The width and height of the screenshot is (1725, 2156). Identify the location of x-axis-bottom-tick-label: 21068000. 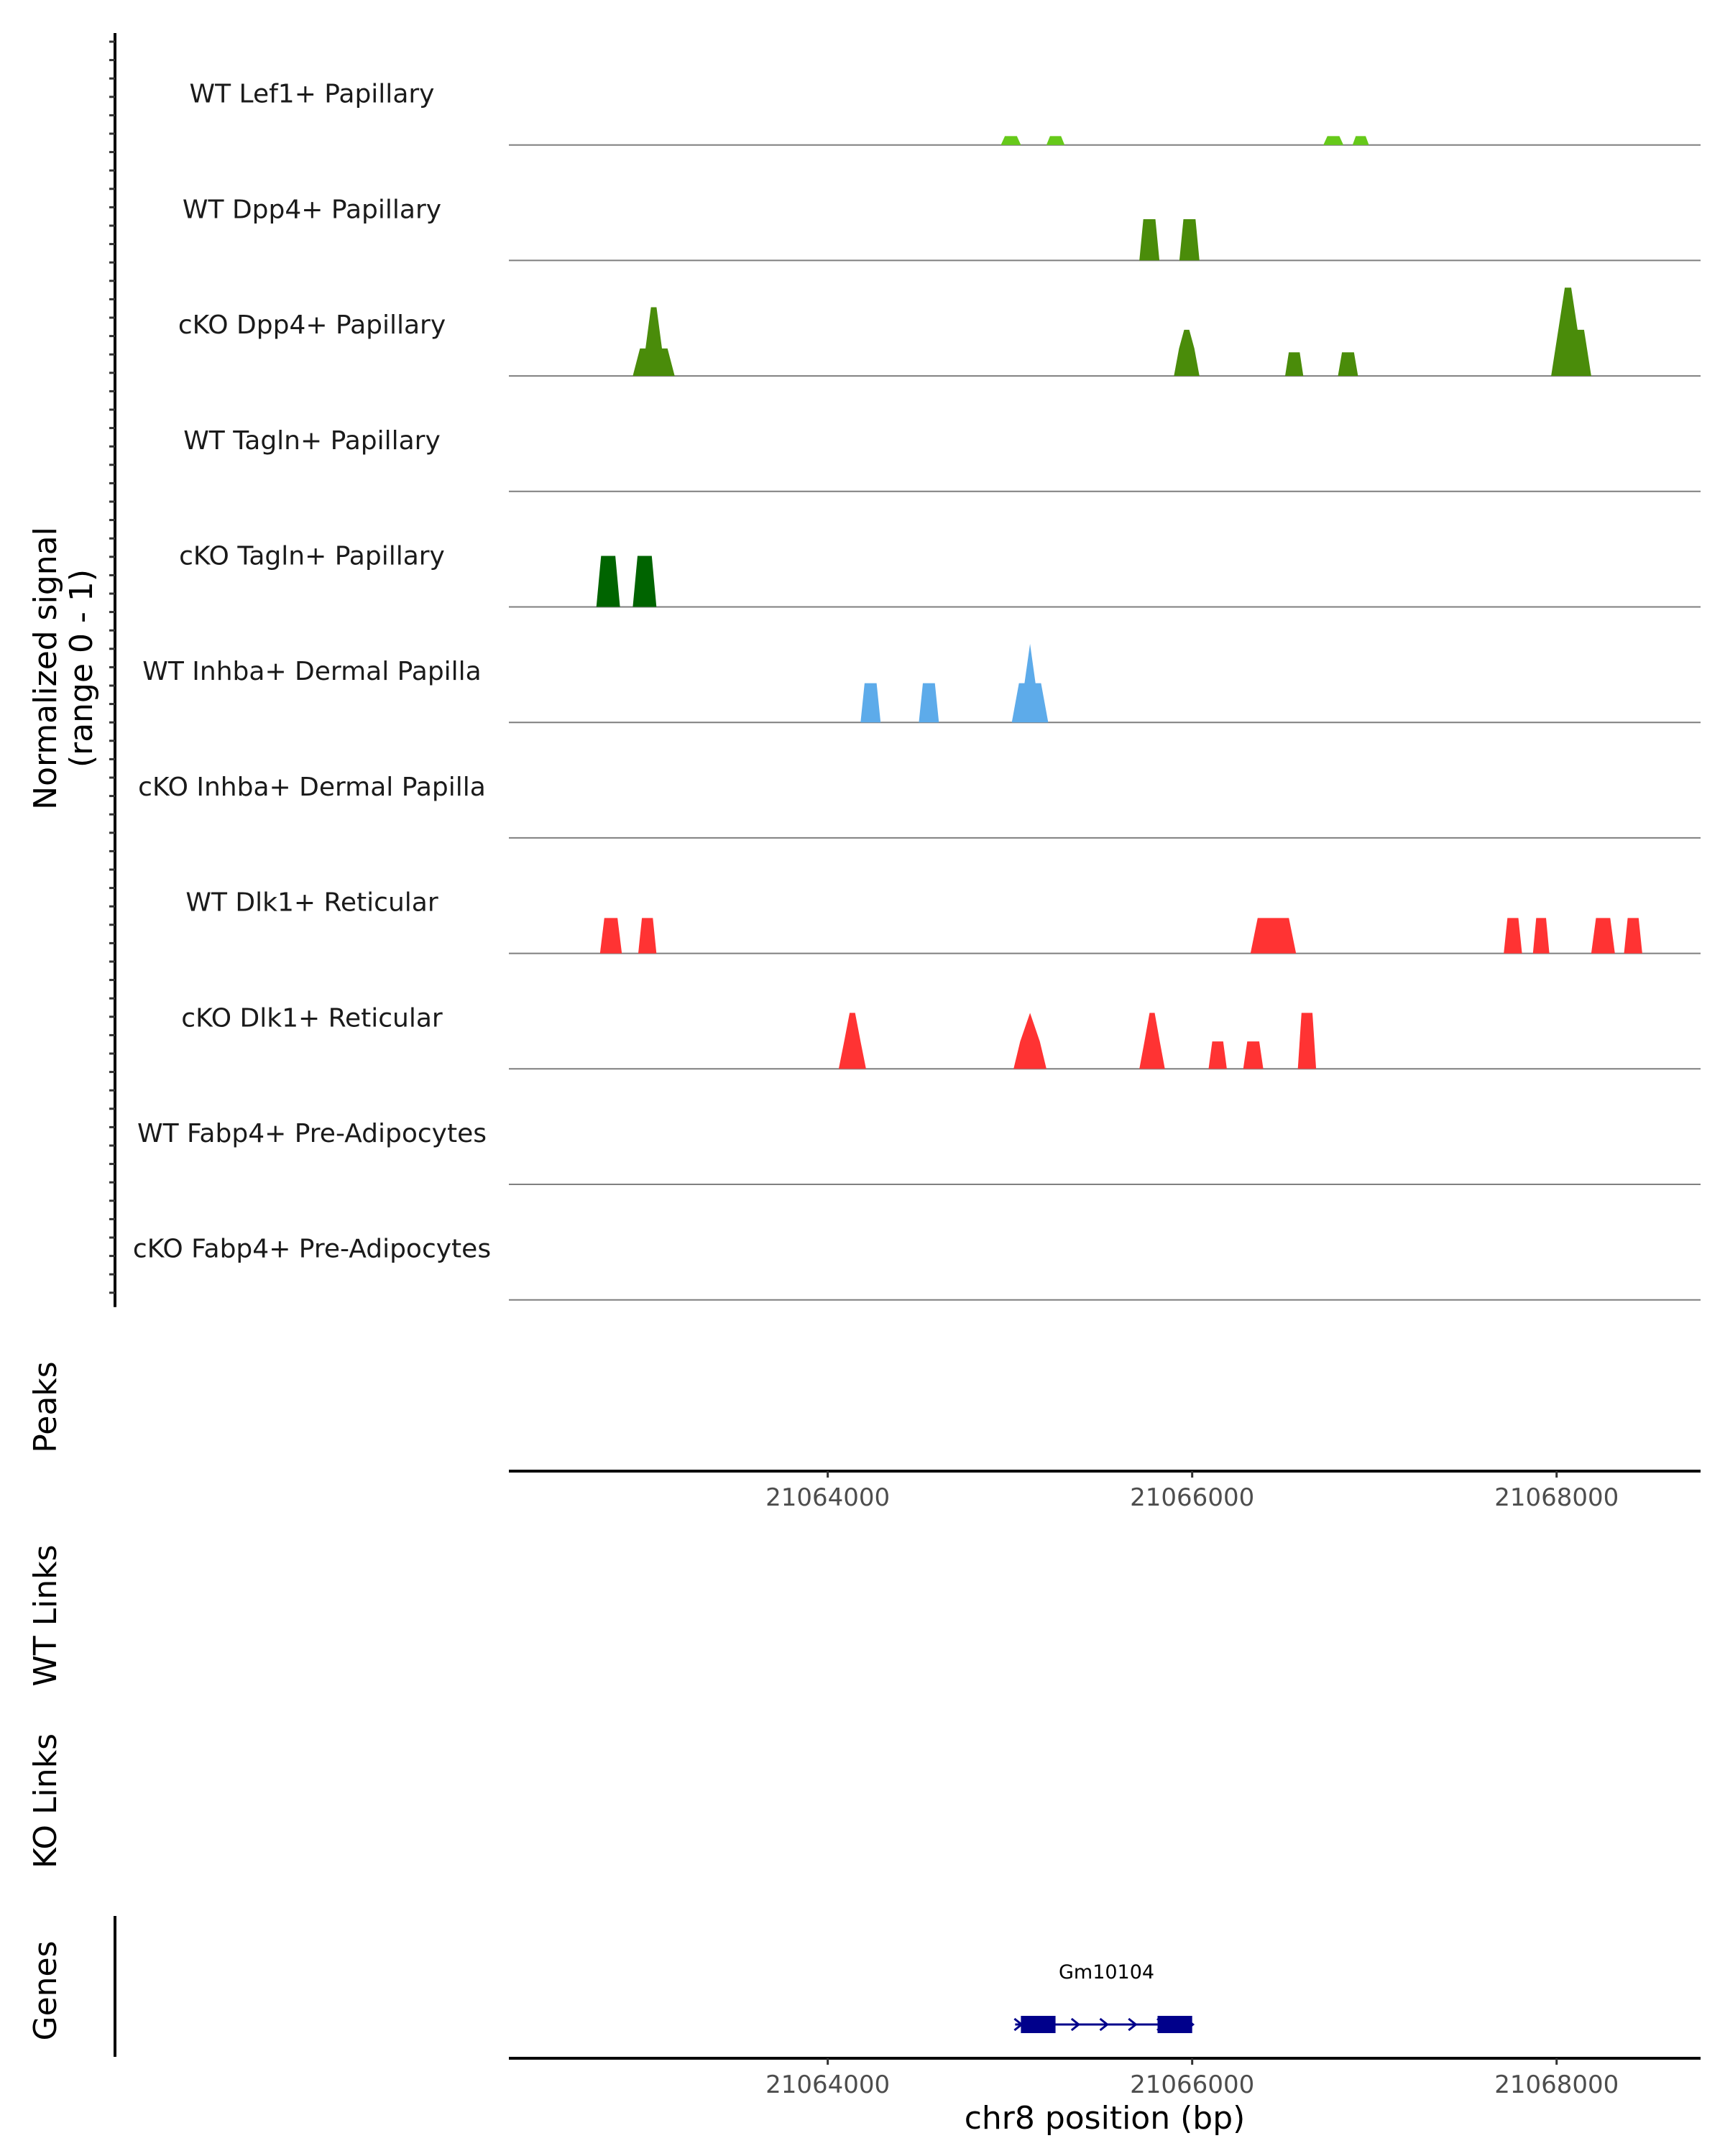
(1556, 2084).